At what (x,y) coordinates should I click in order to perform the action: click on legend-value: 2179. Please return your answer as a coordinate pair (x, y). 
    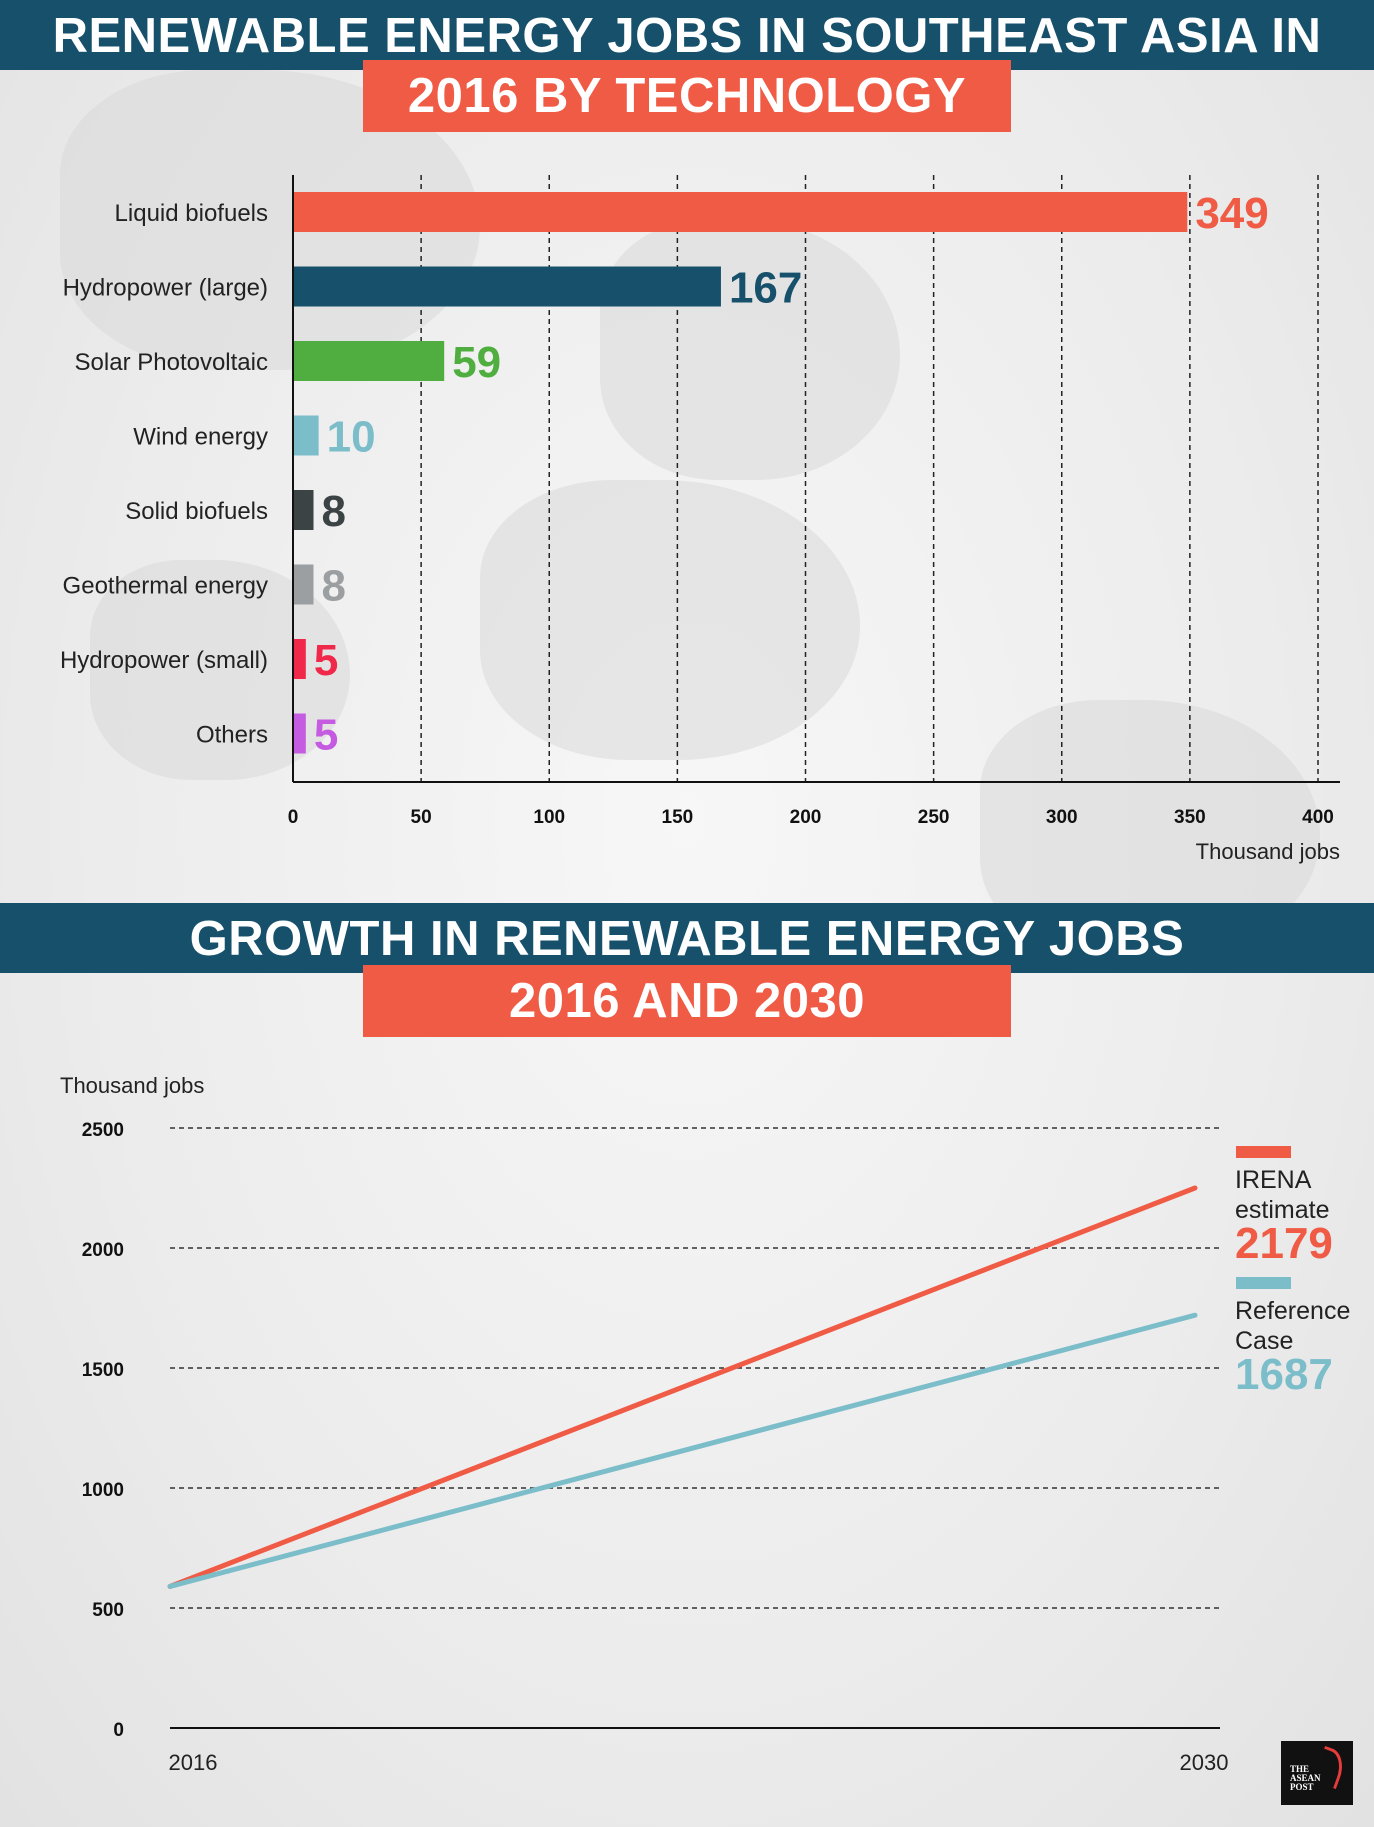
    Looking at the image, I should click on (1284, 1243).